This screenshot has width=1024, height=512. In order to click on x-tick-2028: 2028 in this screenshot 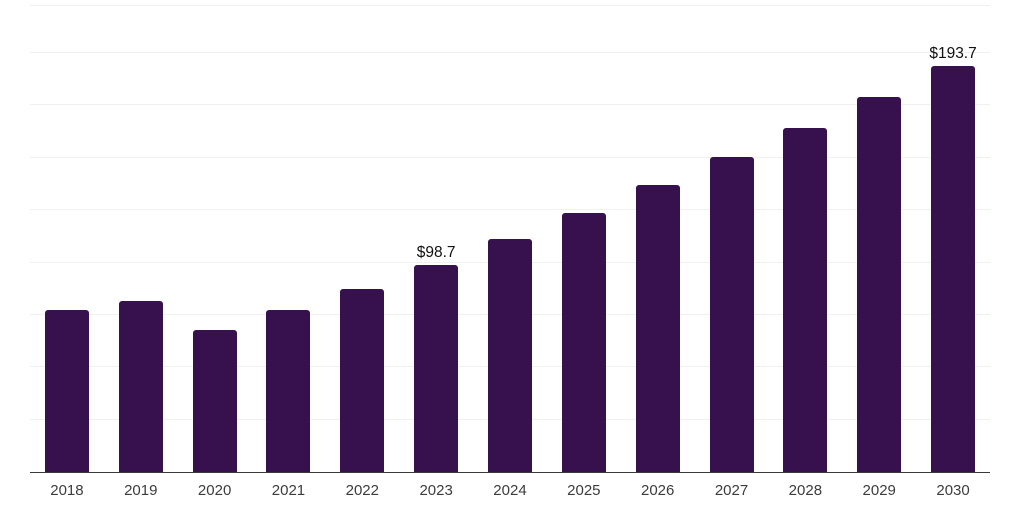, I will do `click(805, 490)`.